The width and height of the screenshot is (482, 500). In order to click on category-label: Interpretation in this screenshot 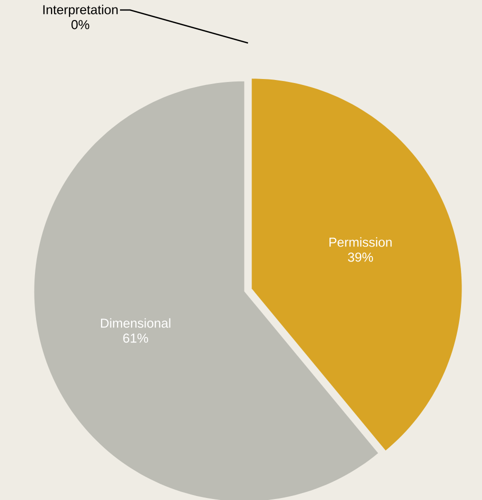, I will do `click(80, 10)`.